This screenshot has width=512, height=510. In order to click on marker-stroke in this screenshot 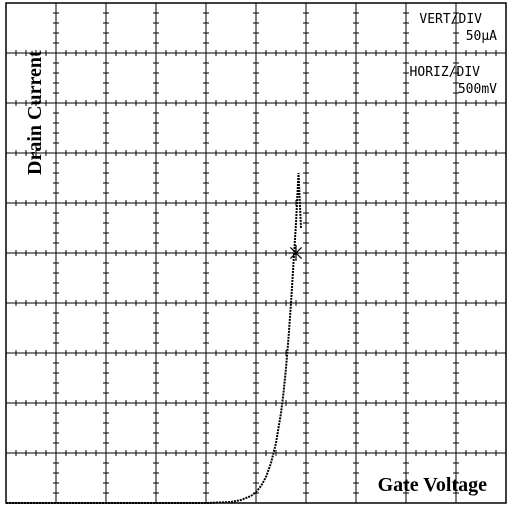, I will do `click(296, 253)`.